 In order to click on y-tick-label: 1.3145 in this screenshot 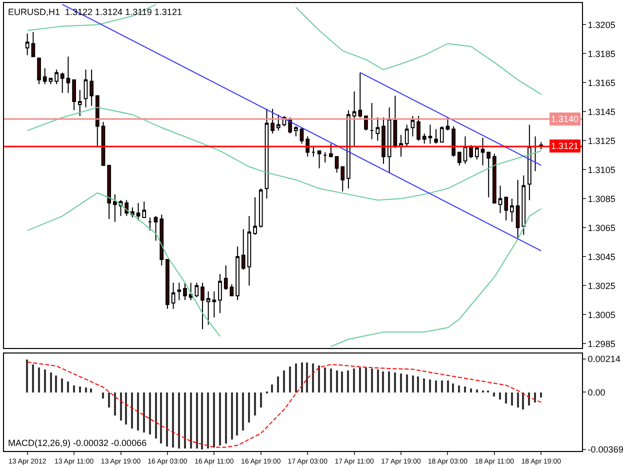, I will do `click(602, 111)`.